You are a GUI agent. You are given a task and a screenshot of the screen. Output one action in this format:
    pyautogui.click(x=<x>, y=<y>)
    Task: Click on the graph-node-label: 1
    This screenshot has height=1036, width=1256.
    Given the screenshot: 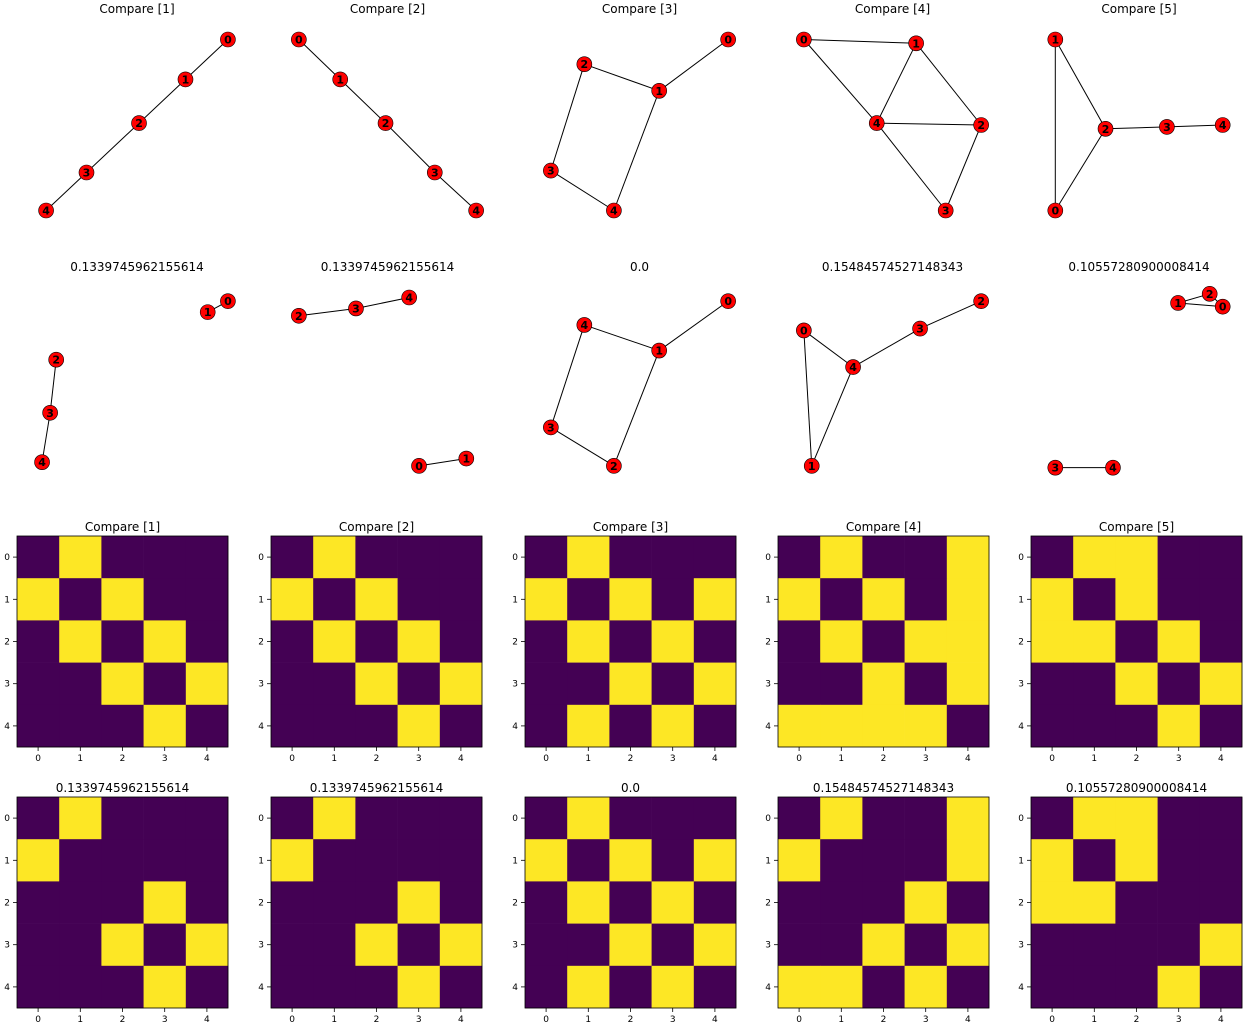 What is the action you would take?
    pyautogui.click(x=659, y=351)
    